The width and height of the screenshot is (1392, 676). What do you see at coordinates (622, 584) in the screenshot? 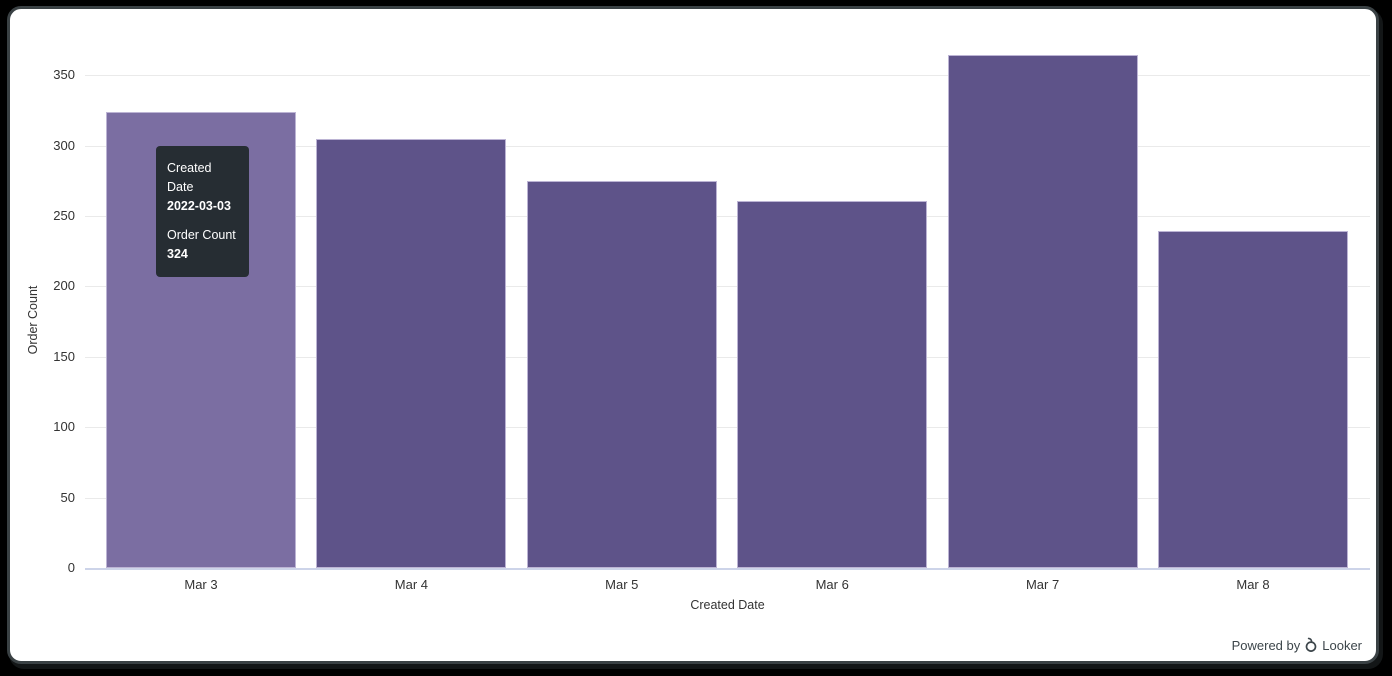
I see `x-tick-label: Mar 5` at bounding box center [622, 584].